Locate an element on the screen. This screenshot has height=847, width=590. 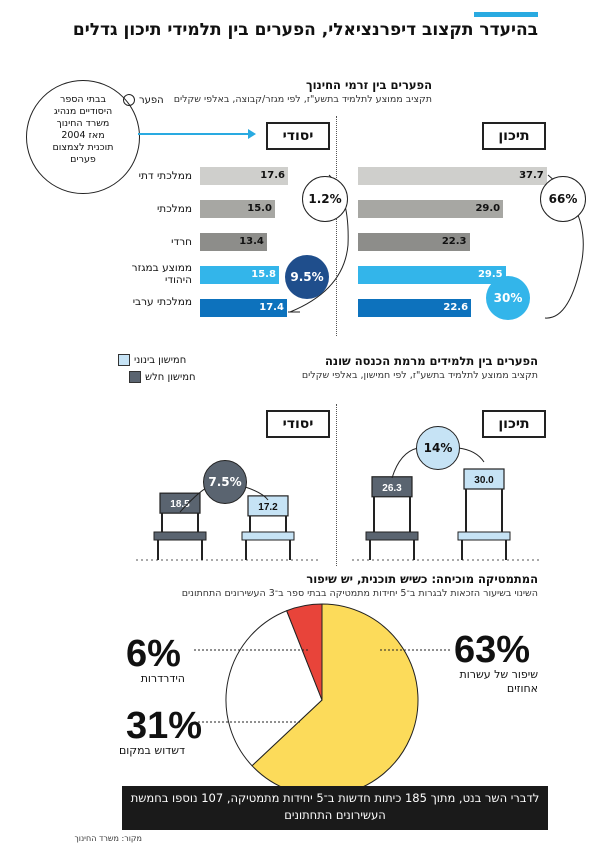
gap-circle: 30% is located at coordinates (508, 298).